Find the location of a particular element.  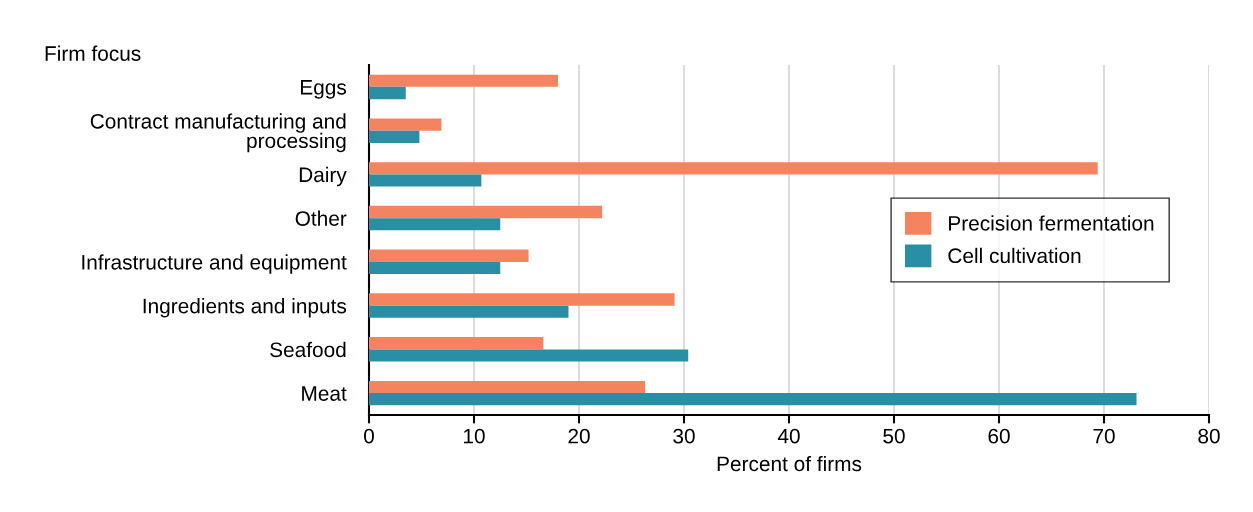

x-tick-label: 20 is located at coordinates (579, 436).